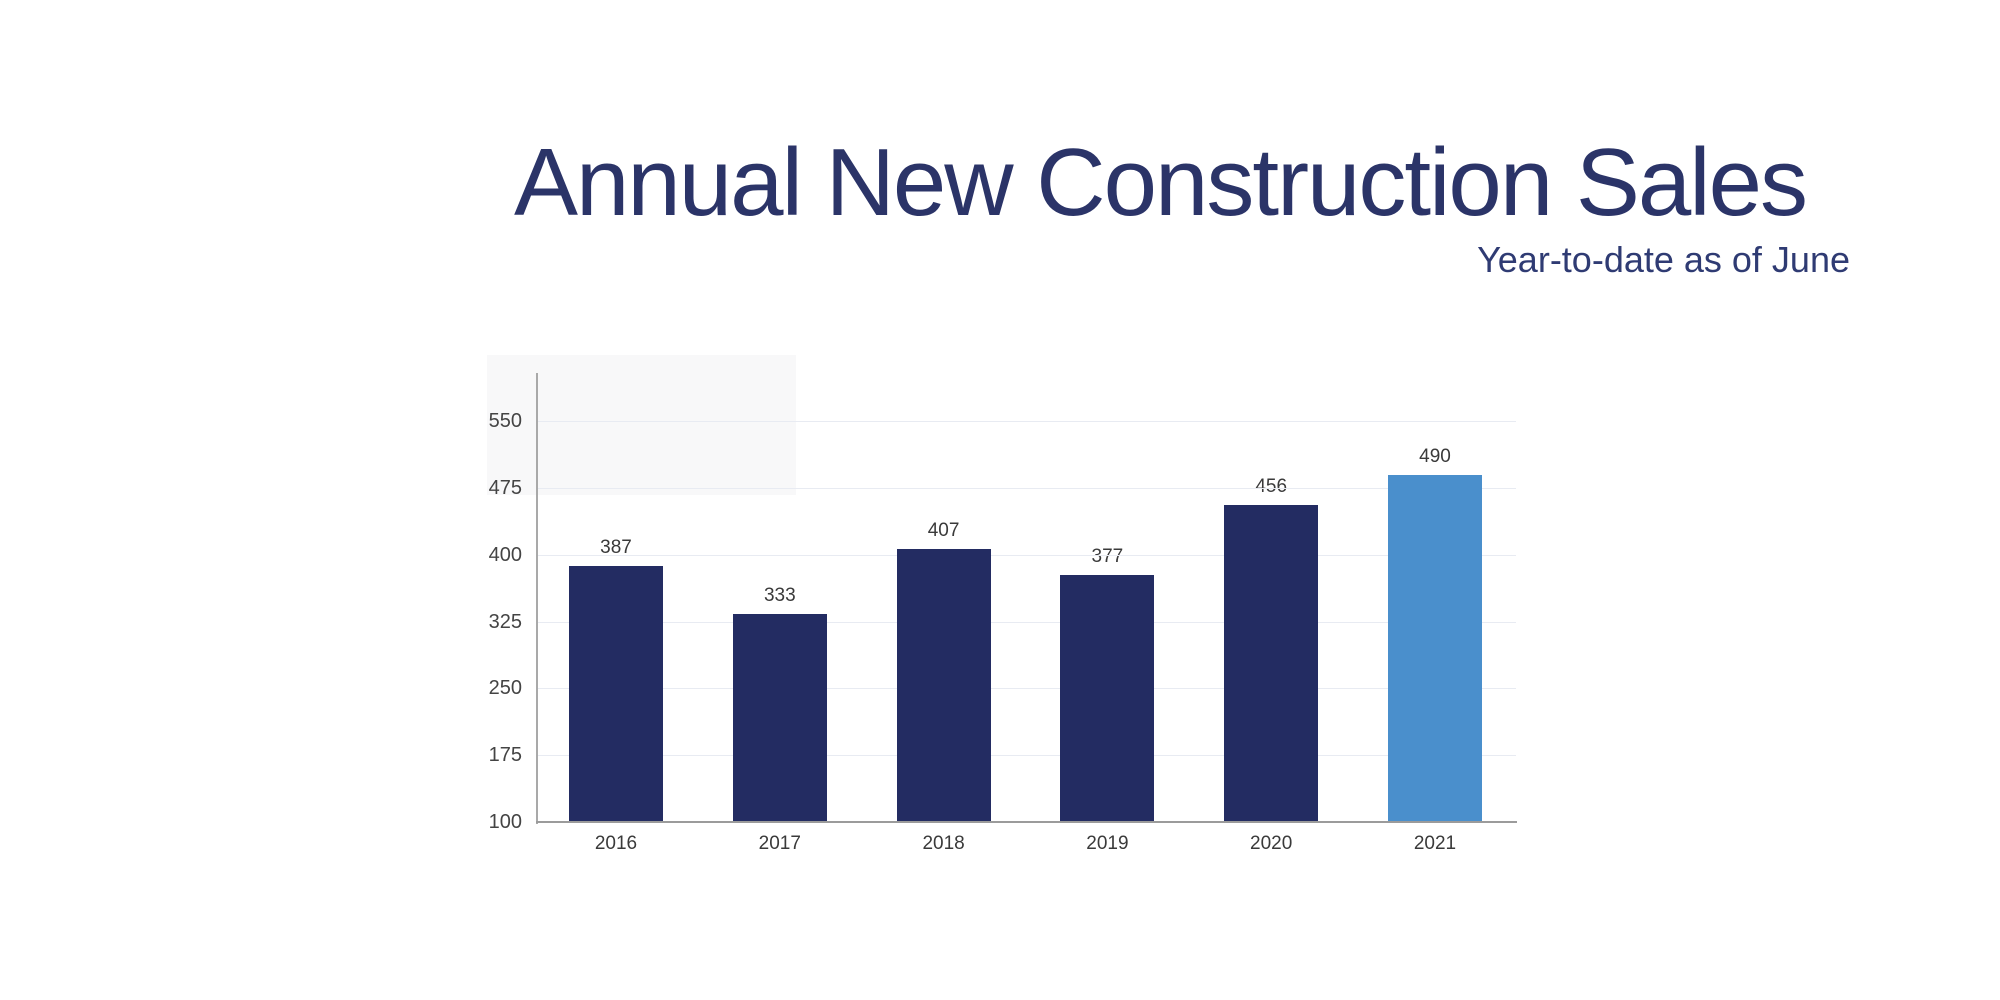  Describe the element at coordinates (1271, 486) in the screenshot. I see `bar-value-label: 456` at that location.